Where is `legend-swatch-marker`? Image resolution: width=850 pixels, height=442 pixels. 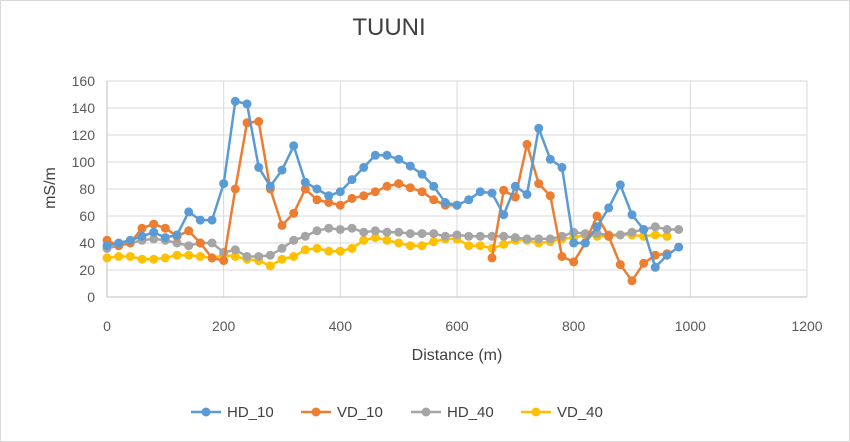 legend-swatch-marker is located at coordinates (536, 412).